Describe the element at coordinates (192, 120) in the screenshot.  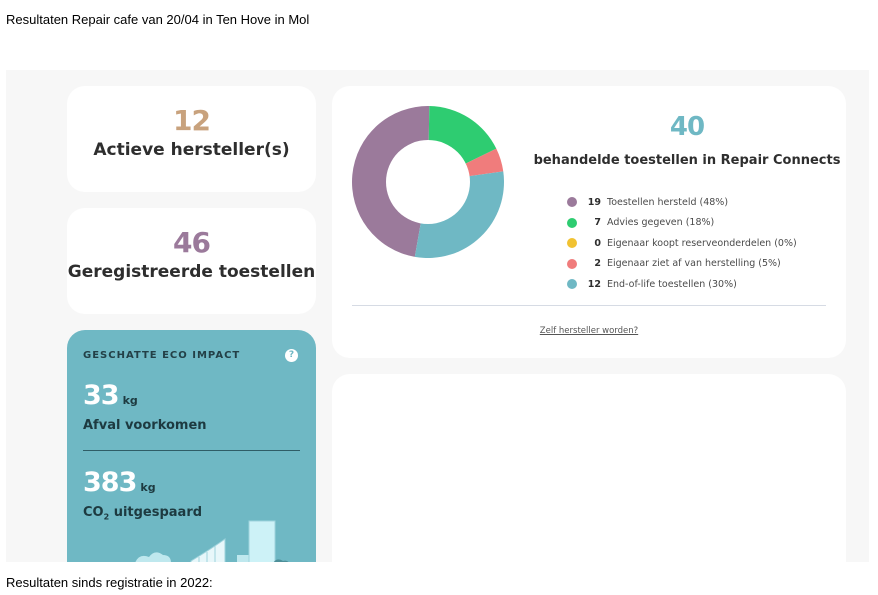
I see `active-repairers-count: 12` at that location.